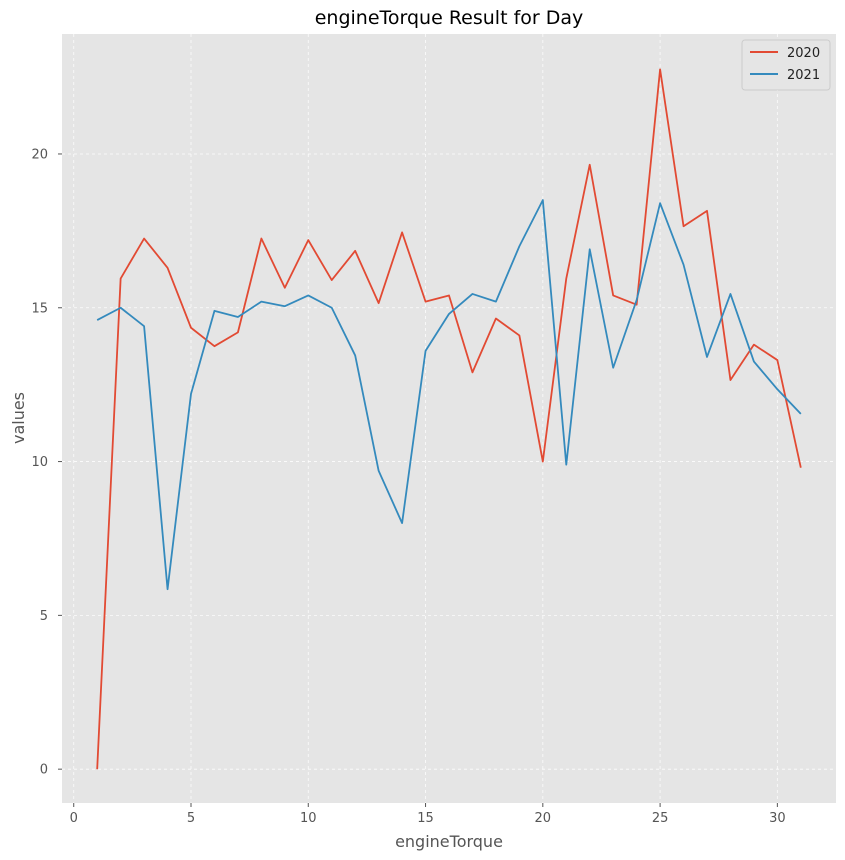 The width and height of the screenshot is (845, 860). Describe the element at coordinates (786, 65) in the screenshot. I see `legend: 2020 2021` at that location.